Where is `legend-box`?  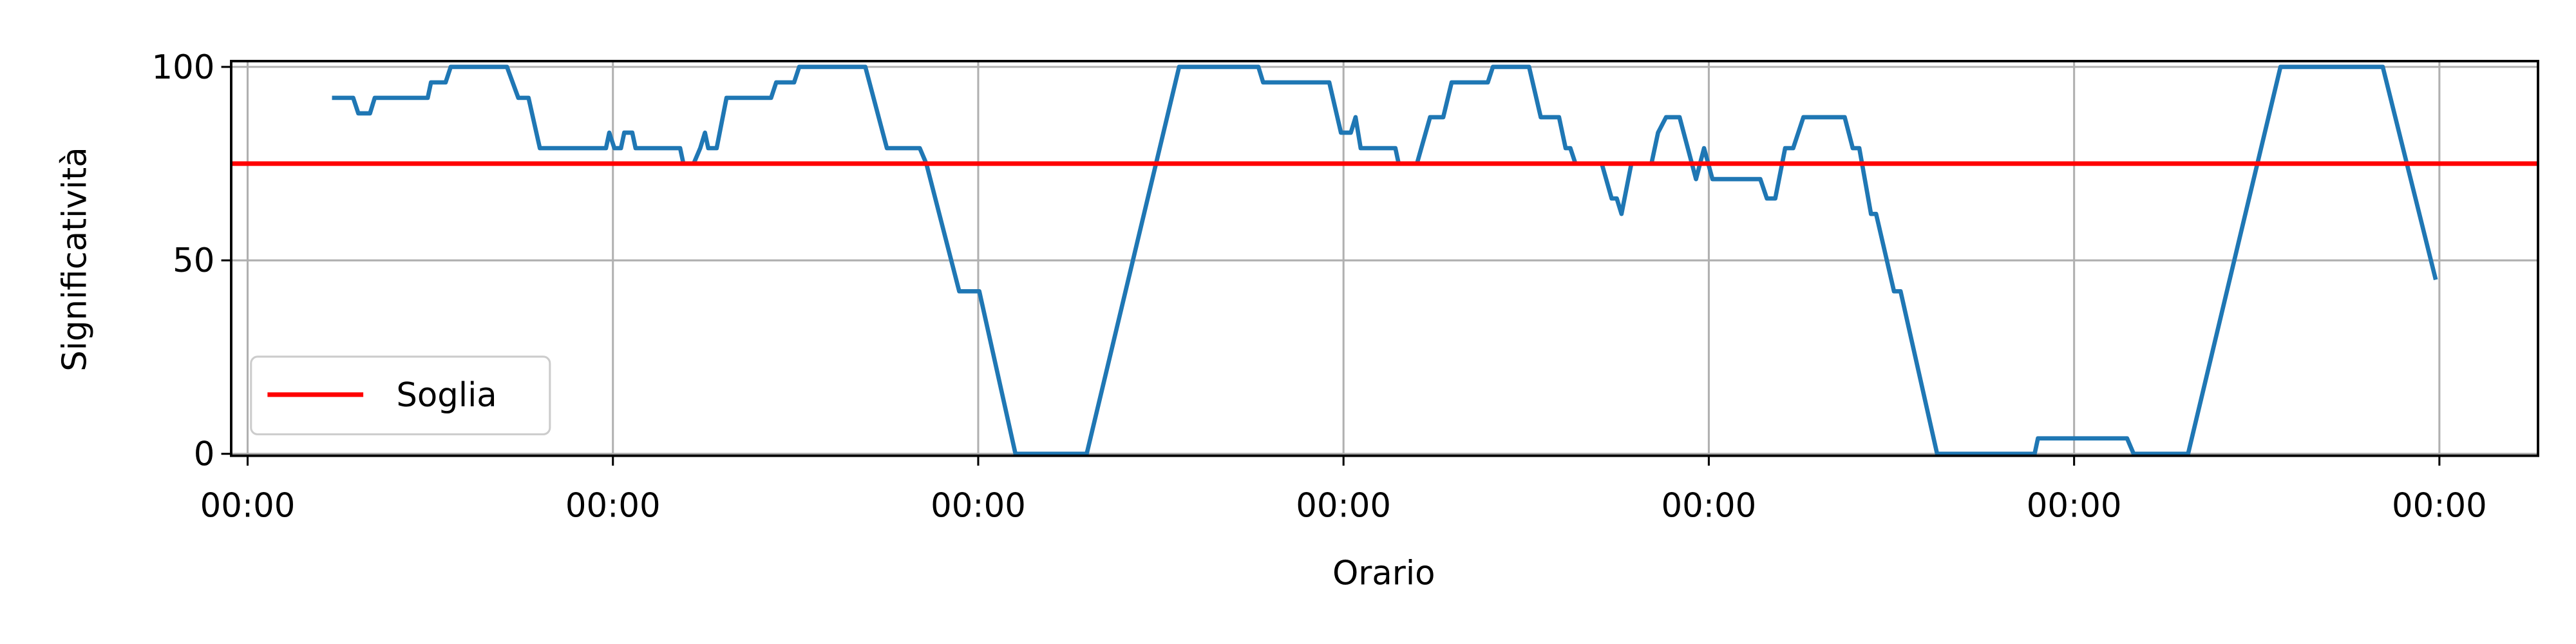
legend-box is located at coordinates (400, 395).